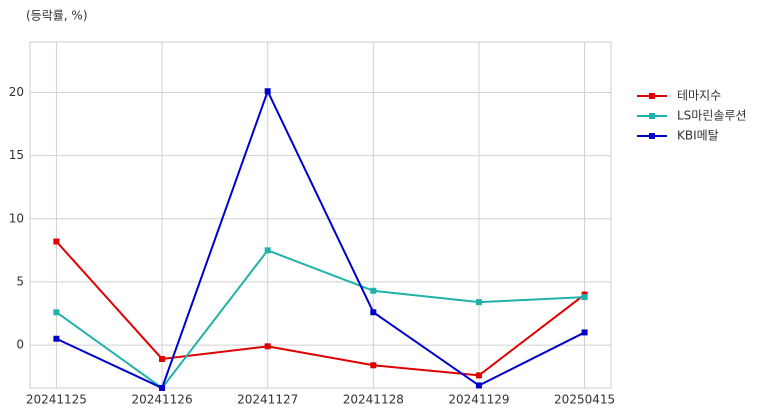  Describe the element at coordinates (16, 155) in the screenshot. I see `y-tick-label: 15` at that location.